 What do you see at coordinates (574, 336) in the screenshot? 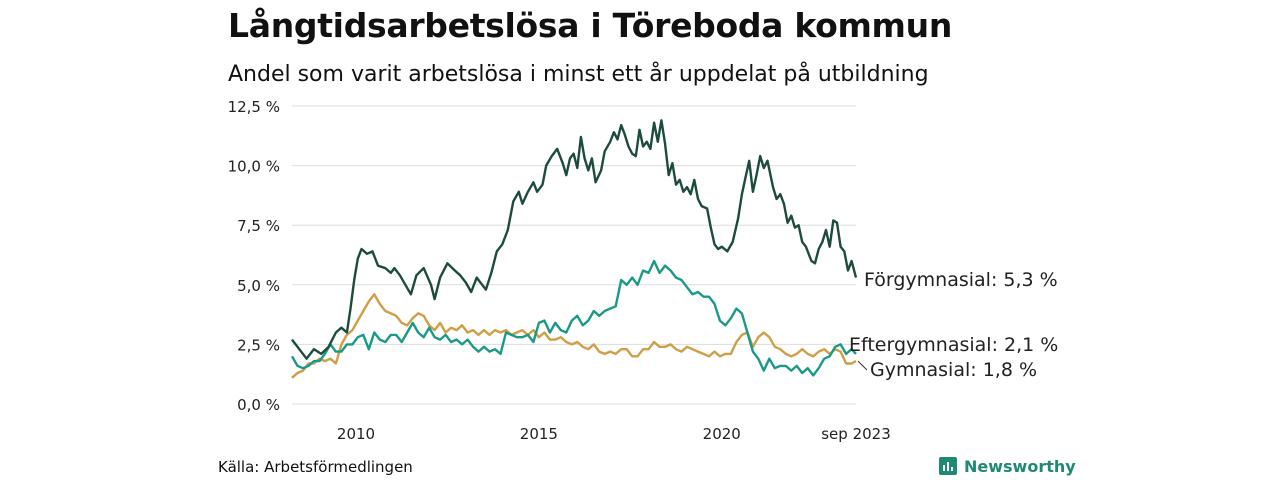
I see `series-line-gymnasial` at bounding box center [574, 336].